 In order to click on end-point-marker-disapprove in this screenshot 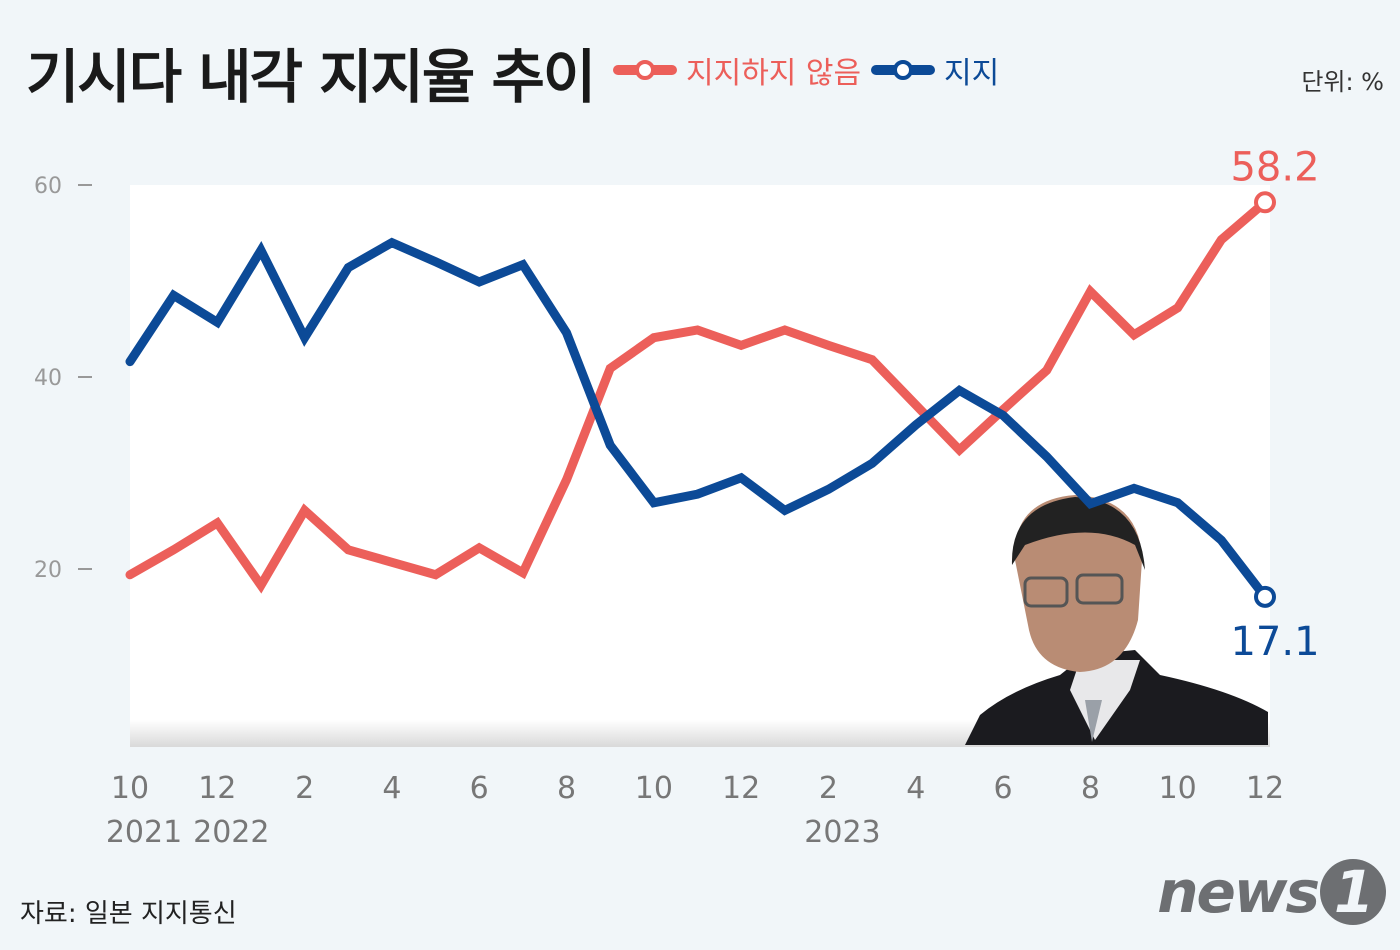, I will do `click(1265, 202)`.